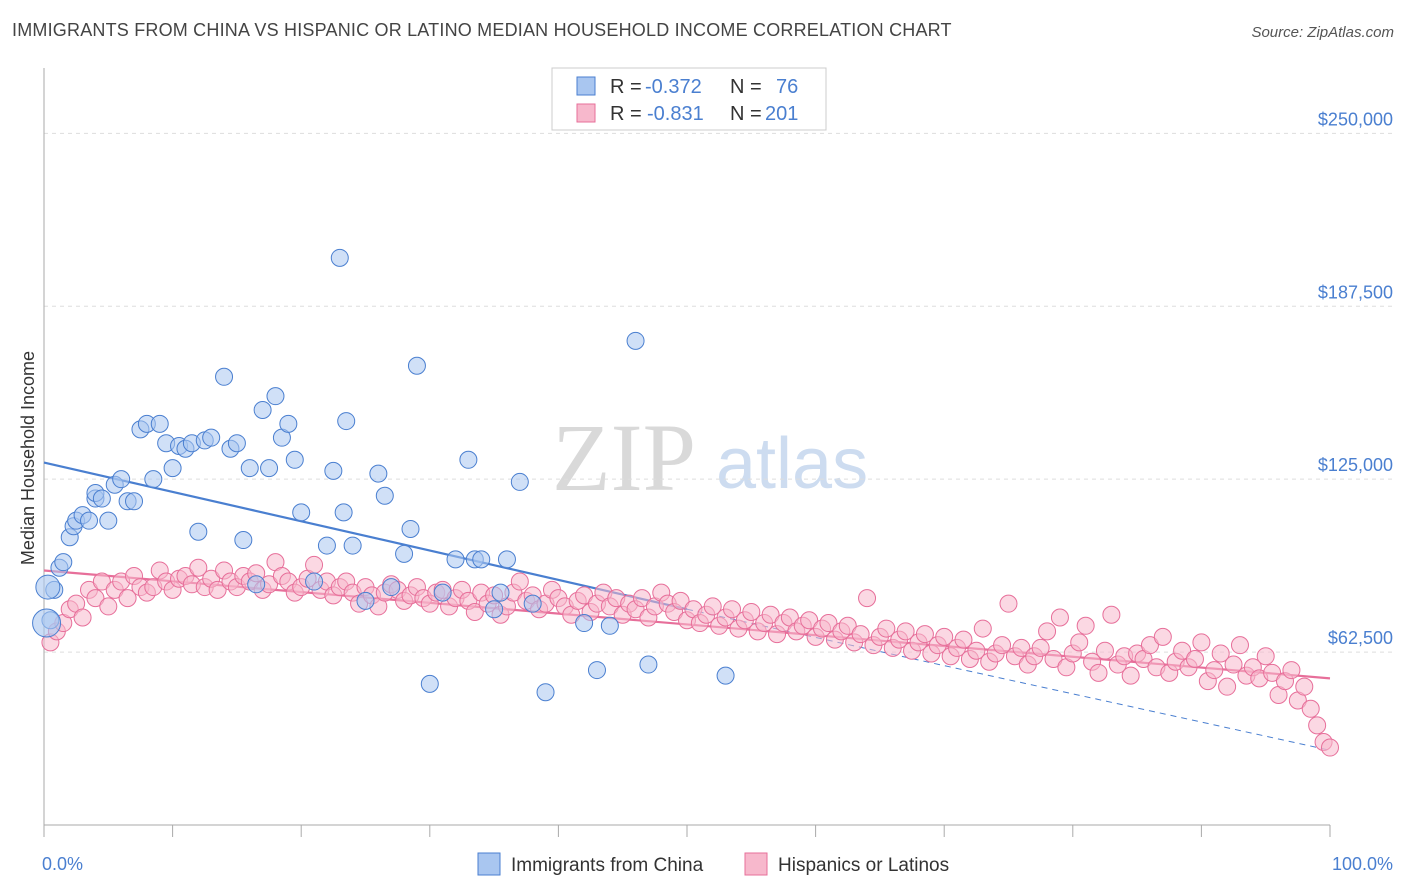 This screenshot has height=892, width=1406. Describe the element at coordinates (1355, 378) in the screenshot. I see `y-tick-labels: $250,000 $187,500 $125,000 $62,500` at that location.